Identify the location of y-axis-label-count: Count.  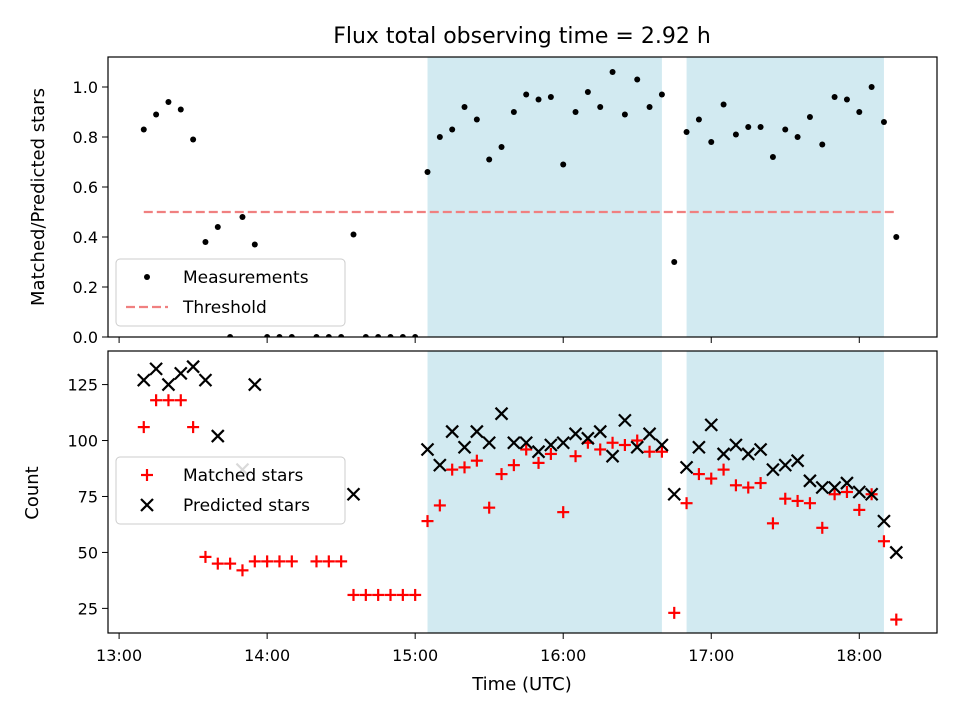
(32, 492).